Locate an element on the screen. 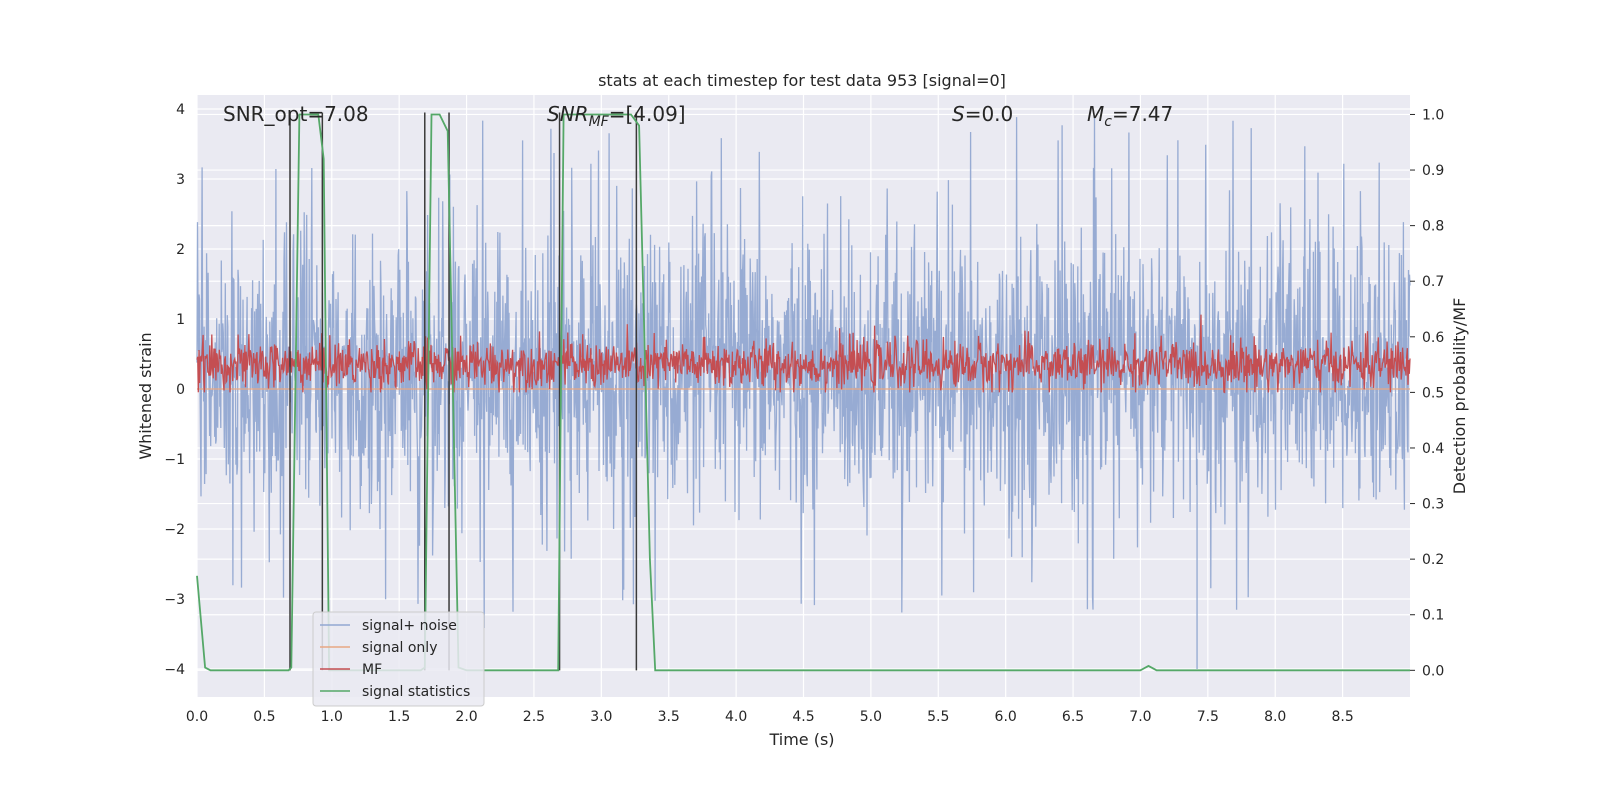 This screenshot has width=1600, height=800. annotation-s: S=0.0 is located at coordinates (982, 114).